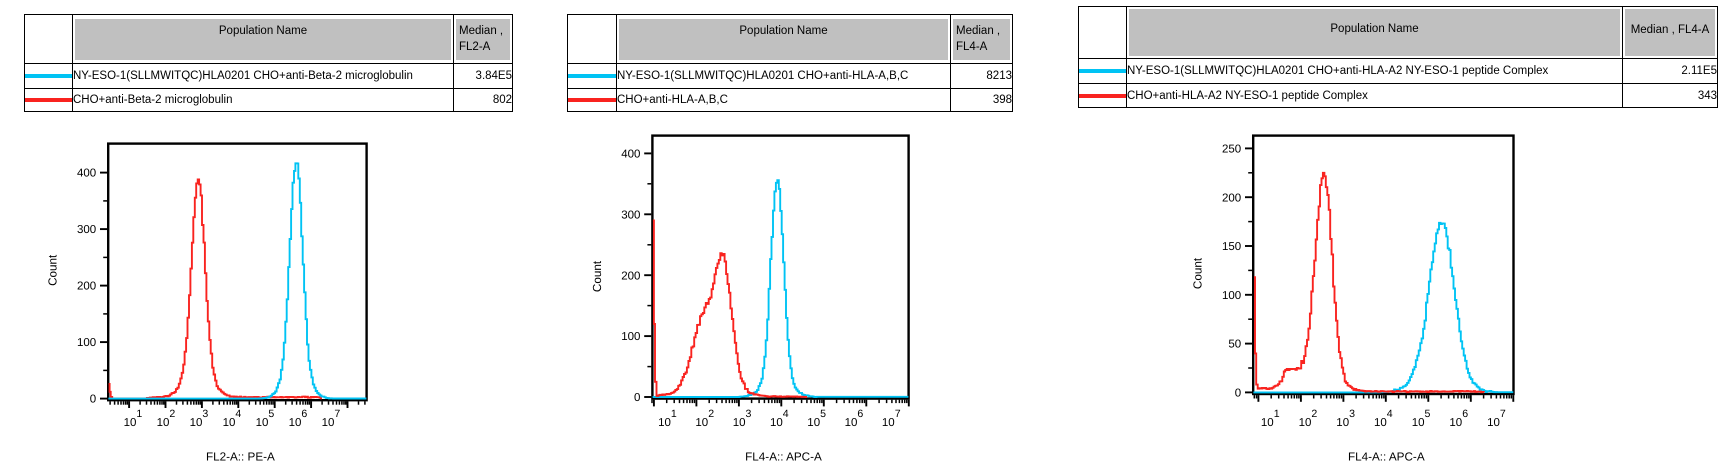  What do you see at coordinates (240, 457) in the screenshot?
I see `svg-text: FL2-A:: PE-A` at bounding box center [240, 457].